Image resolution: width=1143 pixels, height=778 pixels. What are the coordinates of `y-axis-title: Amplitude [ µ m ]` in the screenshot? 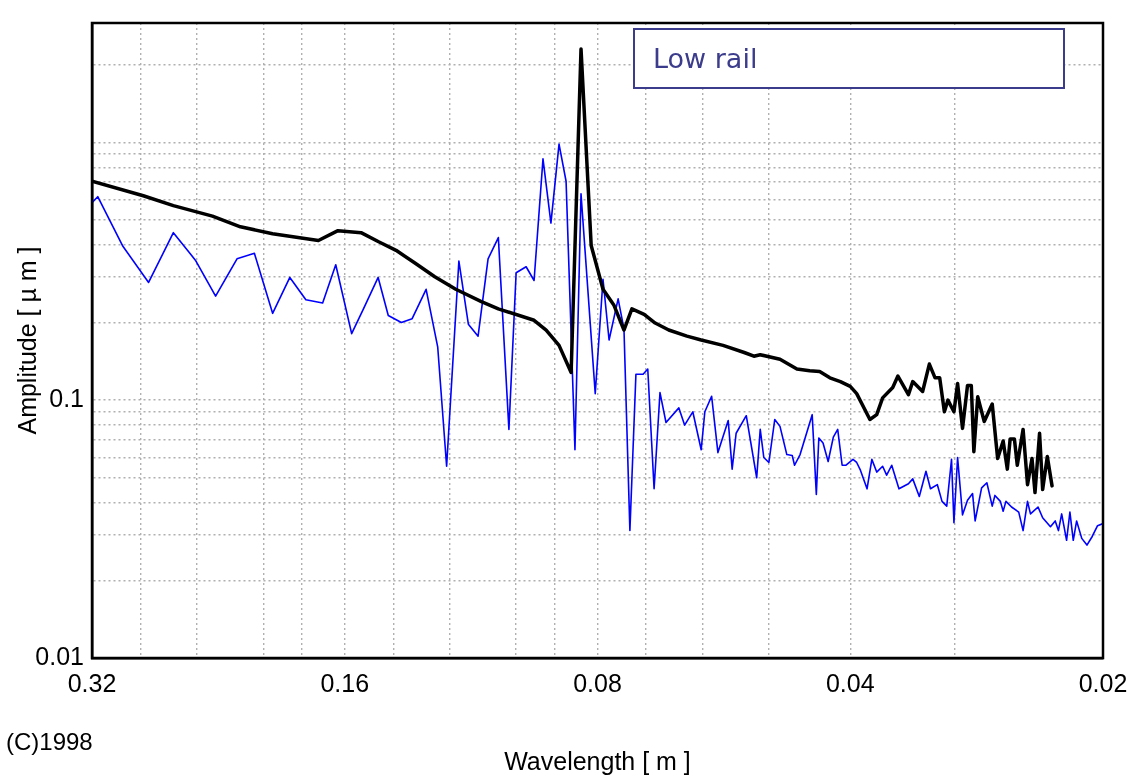 It's located at (26, 340).